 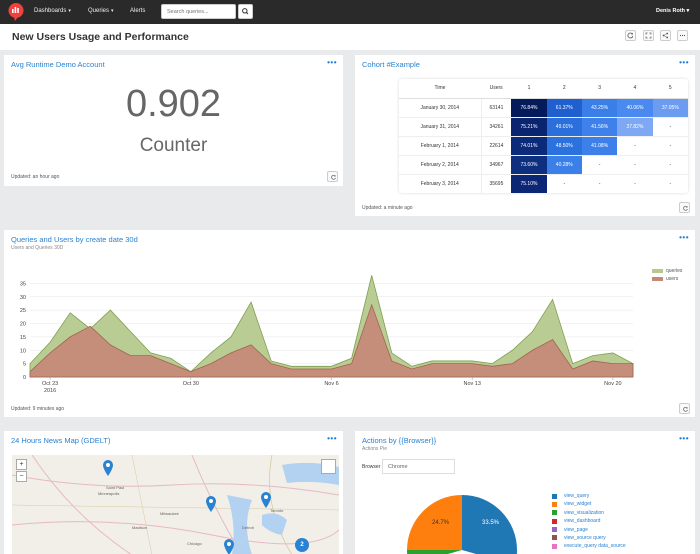 I want to click on nav-alerts: Alerts, so click(x=138, y=11).